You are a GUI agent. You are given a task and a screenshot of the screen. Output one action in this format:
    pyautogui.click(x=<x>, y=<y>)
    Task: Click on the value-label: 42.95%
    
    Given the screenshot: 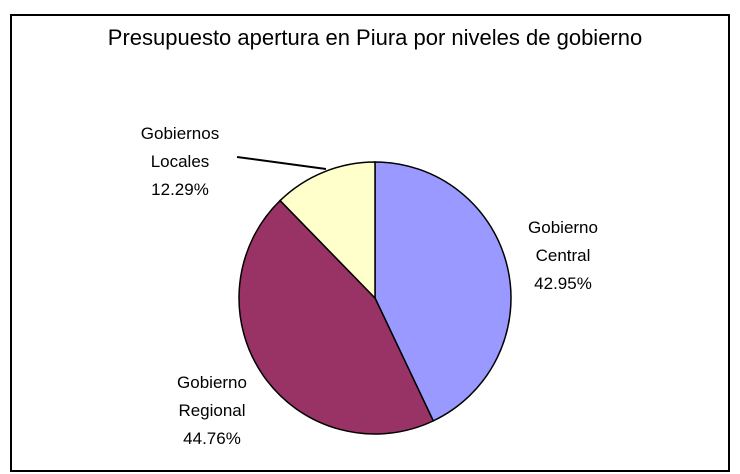 What is the action you would take?
    pyautogui.click(x=563, y=283)
    